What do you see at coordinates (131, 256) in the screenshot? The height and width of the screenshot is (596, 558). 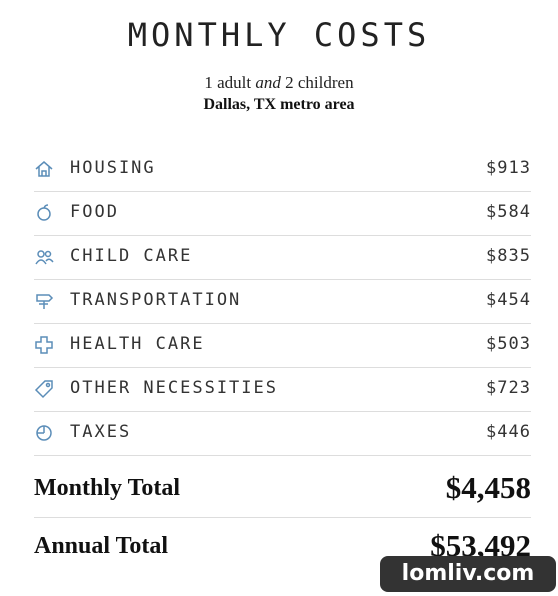 I see `cost-label: CHILD CARE` at bounding box center [131, 256].